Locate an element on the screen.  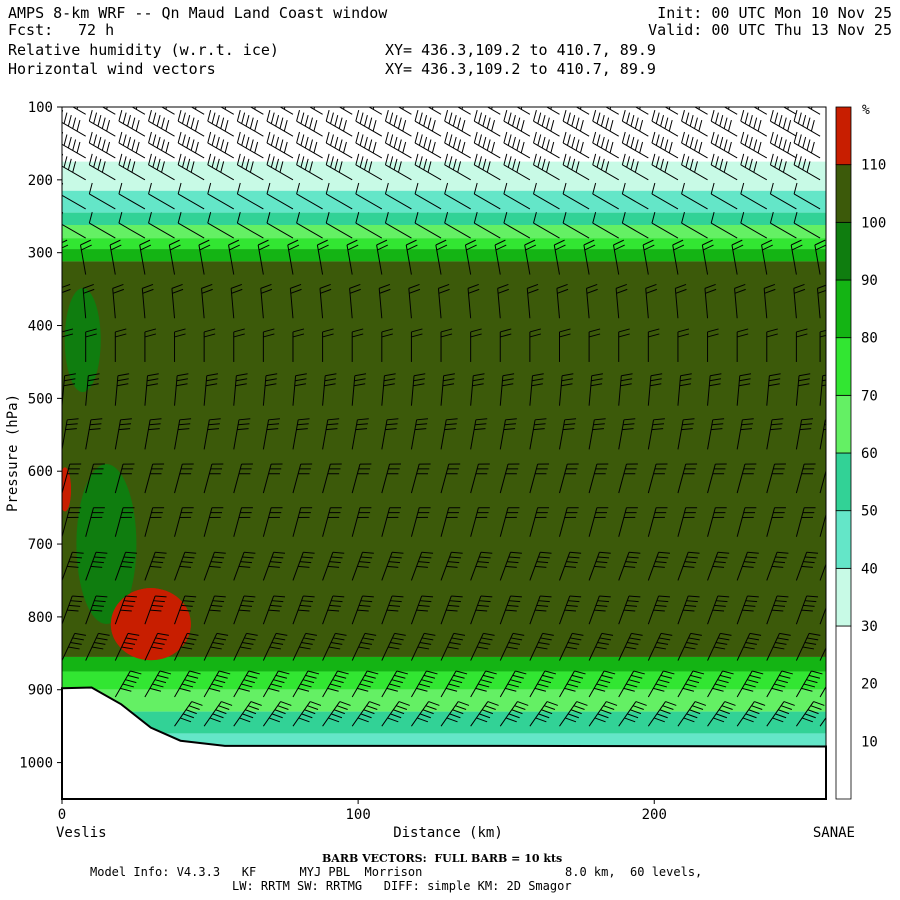
y-tick-label: 800 is located at coordinates (40, 618).